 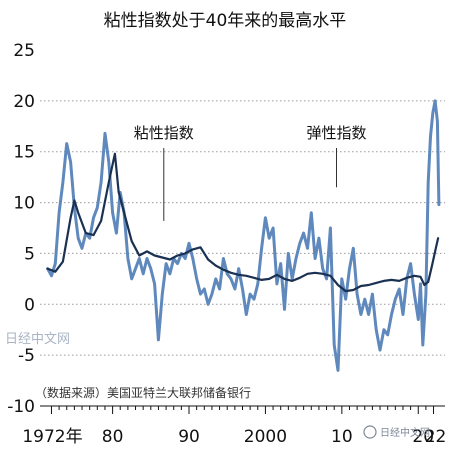 I want to click on x-tick-label: 80, so click(x=113, y=437).